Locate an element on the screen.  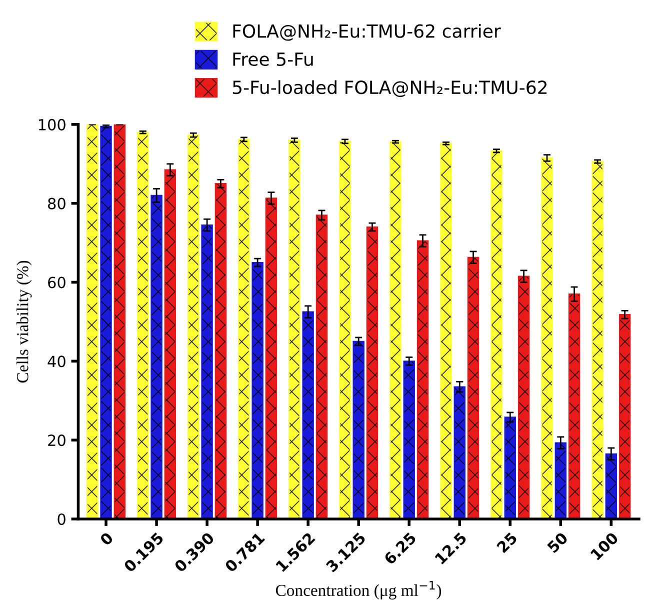
x-tick-label: 25 is located at coordinates (507, 543).